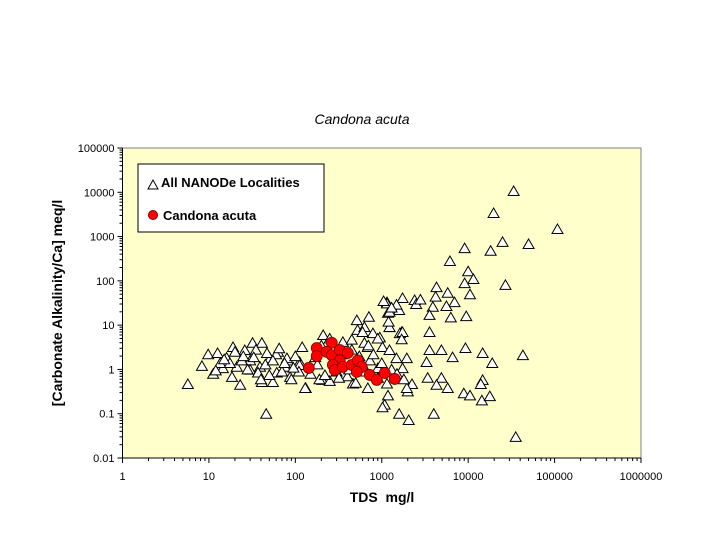 The height and width of the screenshot is (540, 720). What do you see at coordinates (153, 184) in the screenshot?
I see `legend-triangle-icon` at bounding box center [153, 184].